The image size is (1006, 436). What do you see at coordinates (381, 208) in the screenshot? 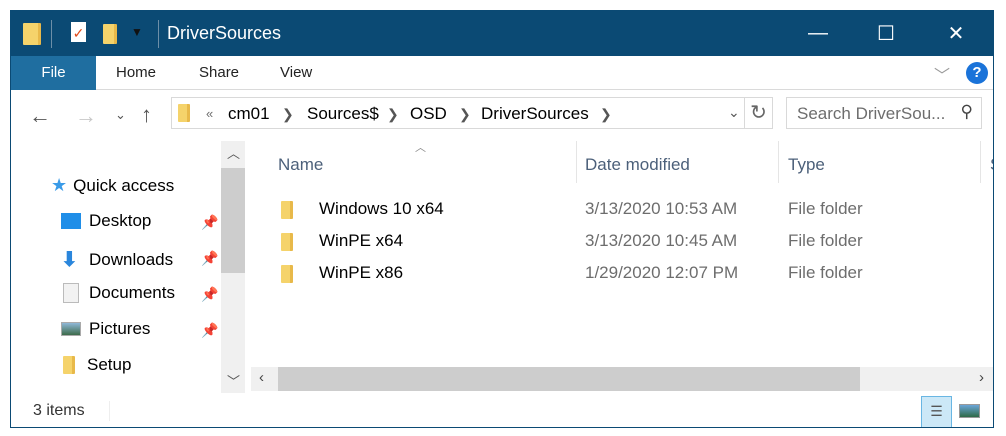
I see `file-name: Windows 10 x64` at bounding box center [381, 208].